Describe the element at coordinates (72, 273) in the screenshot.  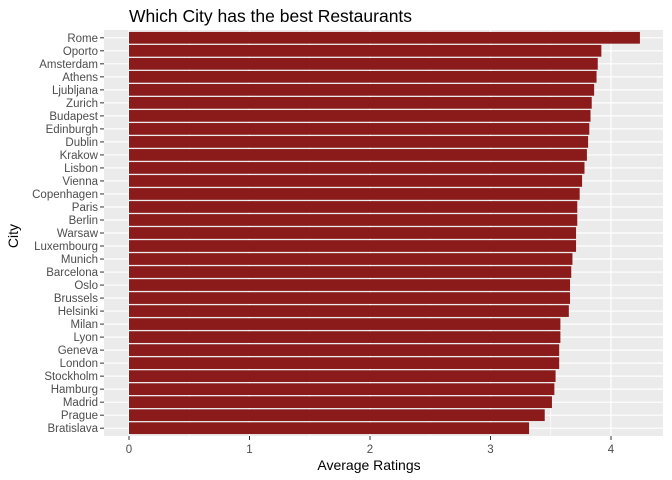
I see `y-tick-label: Barcelona` at that location.